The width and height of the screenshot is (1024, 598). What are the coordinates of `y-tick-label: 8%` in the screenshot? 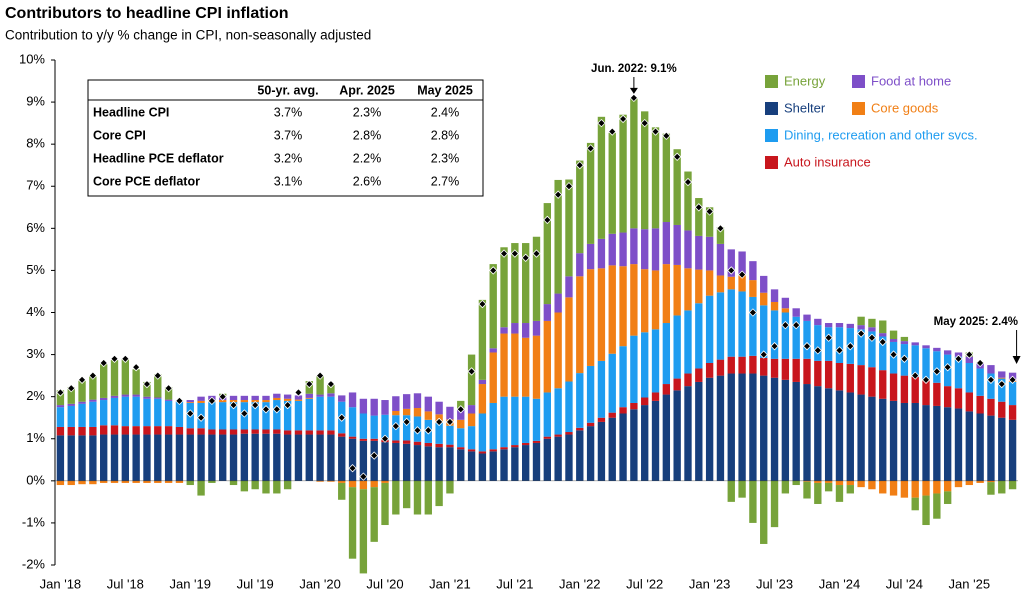 It's located at (35, 143).